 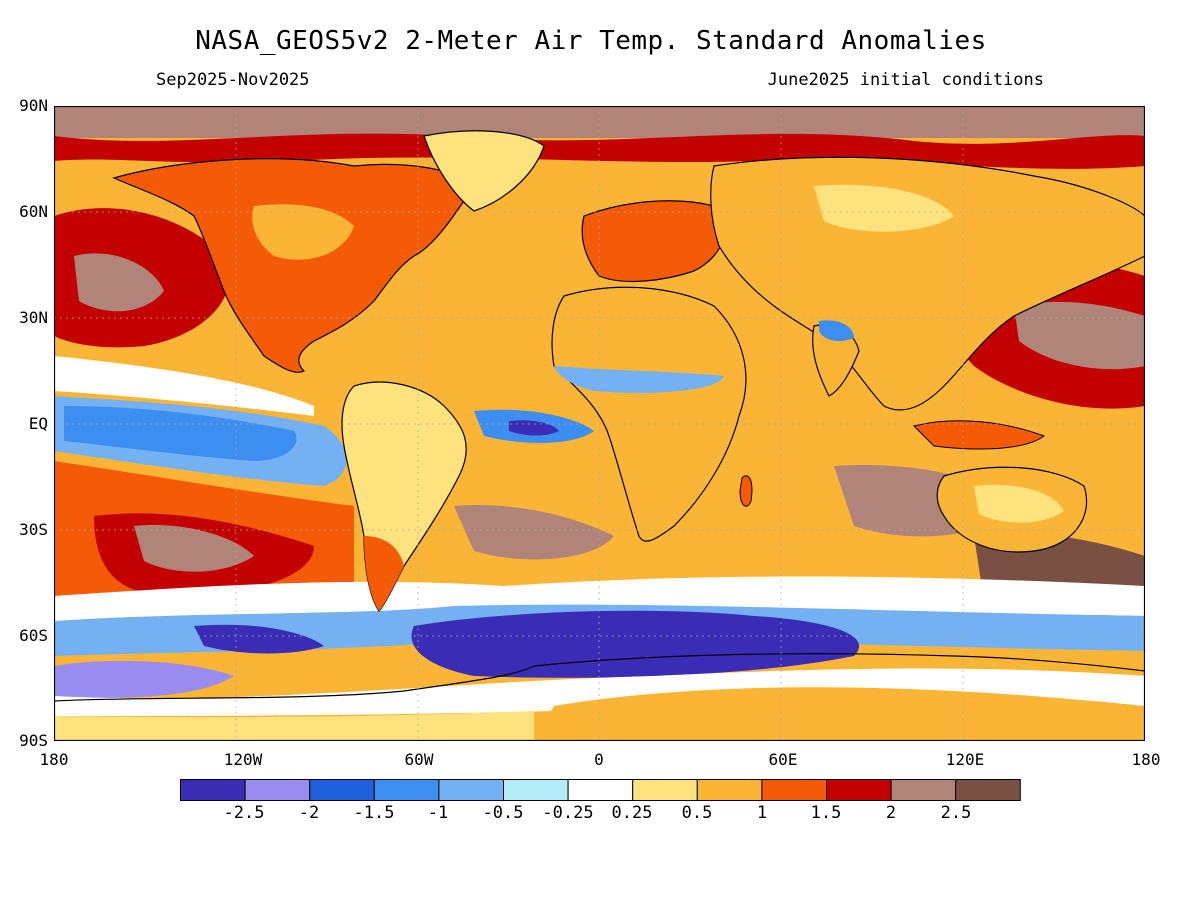 What do you see at coordinates (294, 726) in the screenshot?
I see `antarctica-pale` at bounding box center [294, 726].